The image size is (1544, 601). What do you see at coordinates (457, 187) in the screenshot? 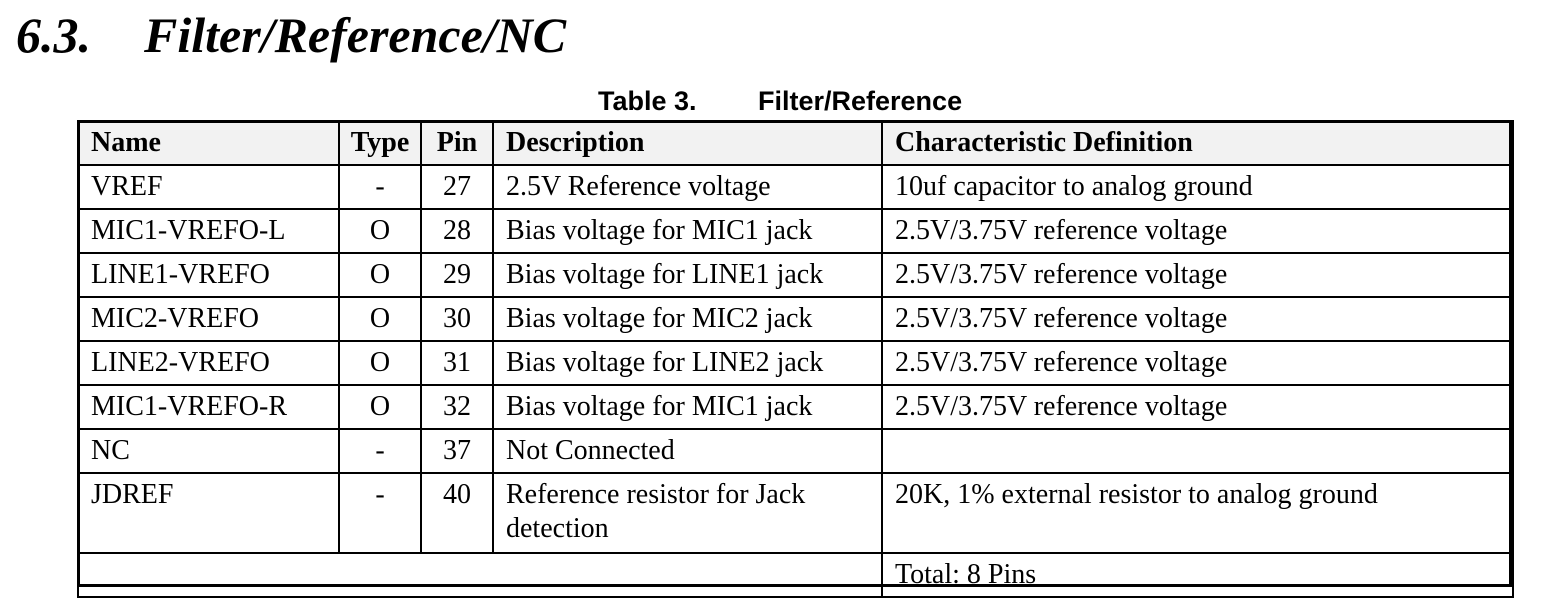
I see `cell-pin: 27` at bounding box center [457, 187].